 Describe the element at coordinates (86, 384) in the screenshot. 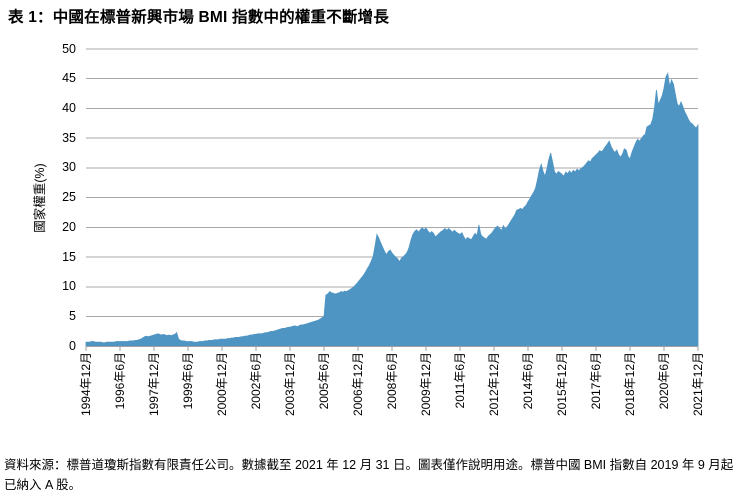

I see `x-tick-label: 1994年12月` at that location.